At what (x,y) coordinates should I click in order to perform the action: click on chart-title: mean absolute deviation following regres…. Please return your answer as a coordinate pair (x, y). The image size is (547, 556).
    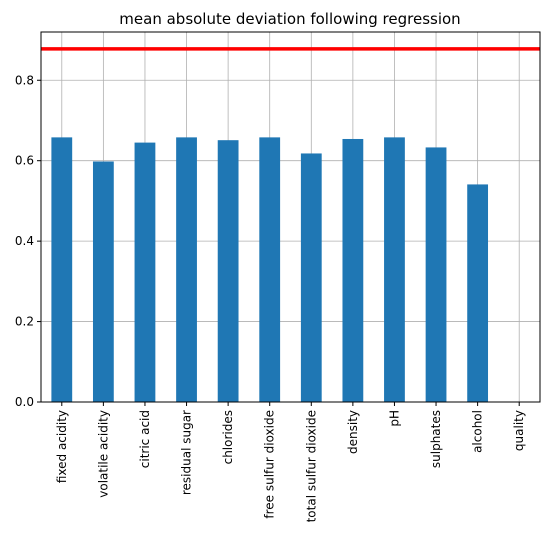
    Looking at the image, I should click on (289, 19).